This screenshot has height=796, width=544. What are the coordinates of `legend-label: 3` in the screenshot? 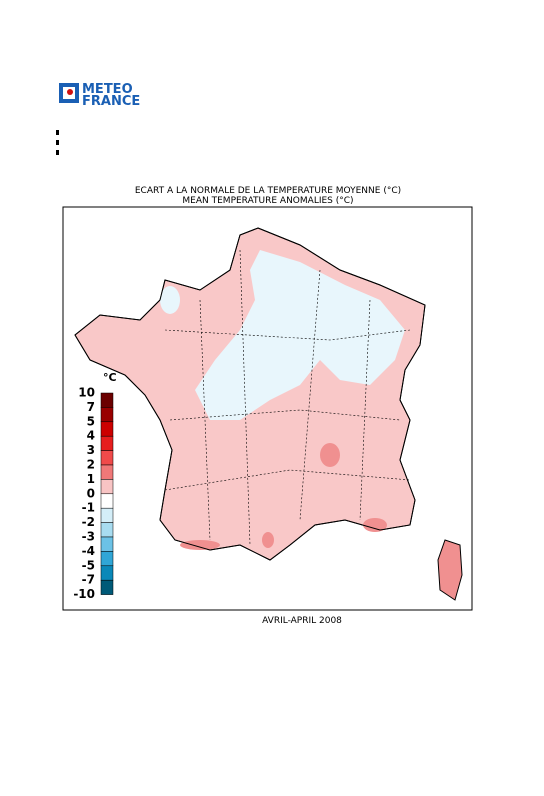 It's located at (91, 450).